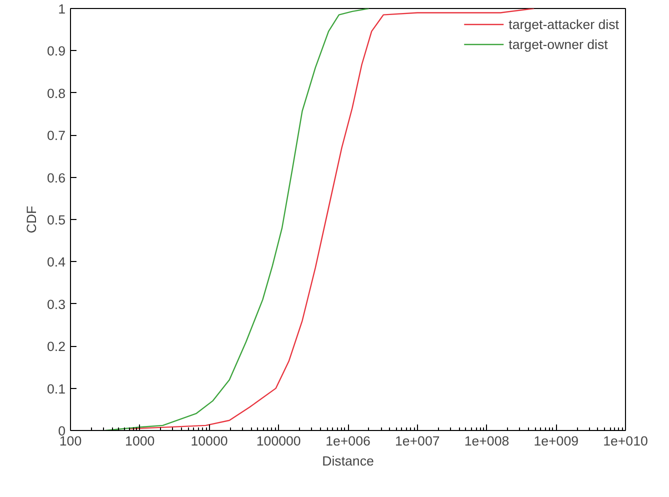  Describe the element at coordinates (56, 136) in the screenshot. I see `y-tick-label: 0.7` at that location.